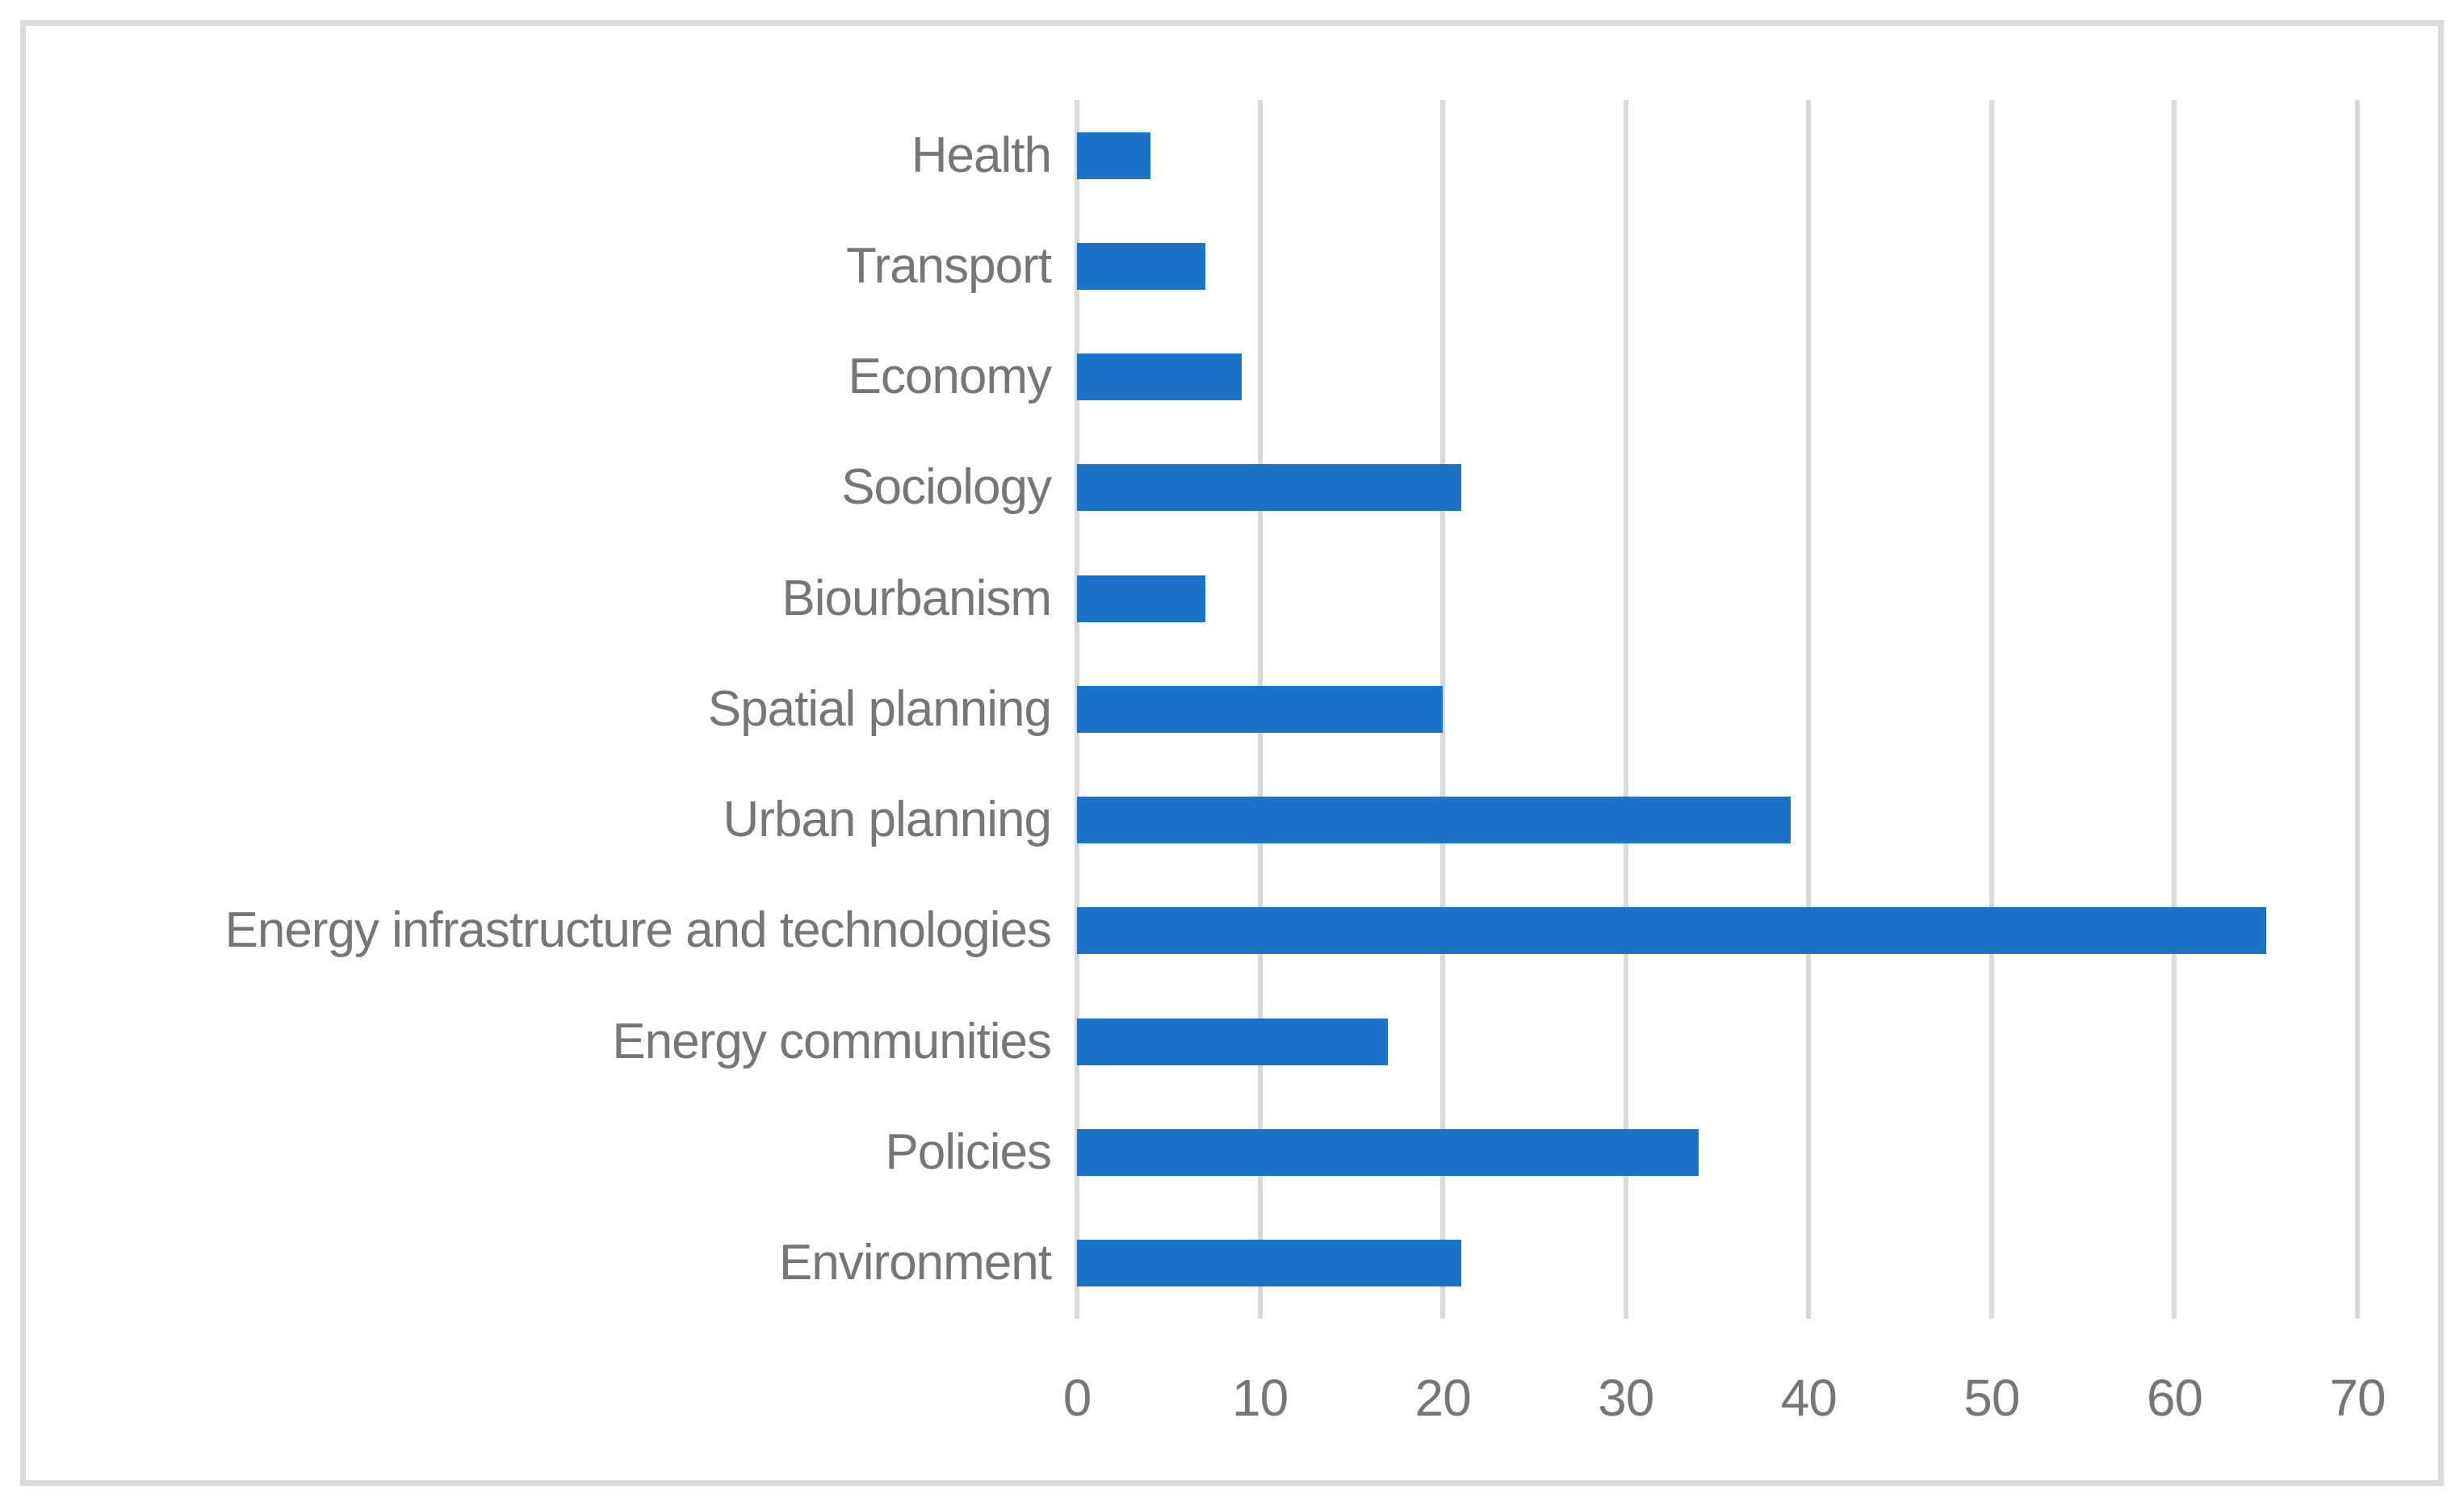  What do you see at coordinates (1717, 266) in the screenshot?
I see `bar-row-transport` at bounding box center [1717, 266].